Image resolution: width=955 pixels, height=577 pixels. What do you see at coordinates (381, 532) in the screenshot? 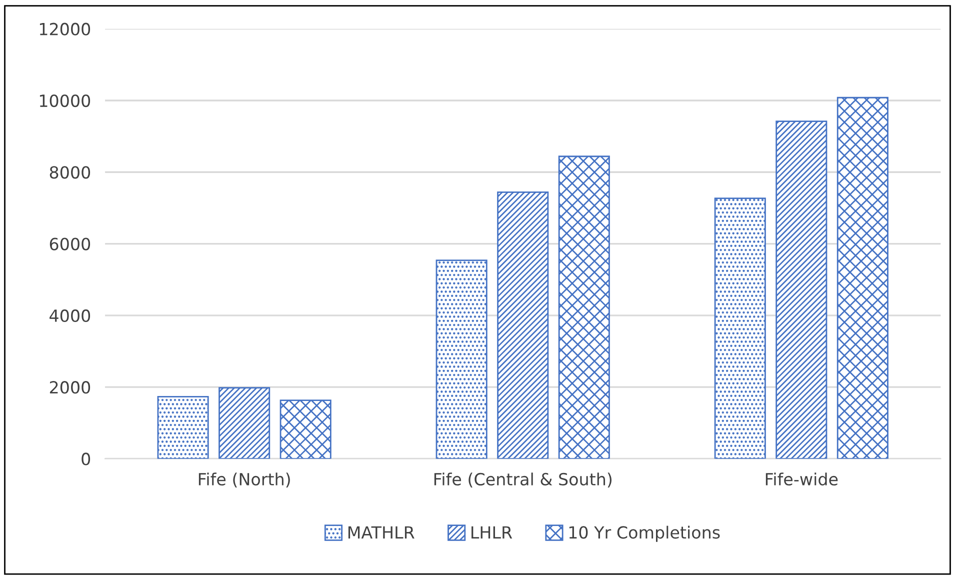
I see `legend-label: MATHLR` at bounding box center [381, 532].